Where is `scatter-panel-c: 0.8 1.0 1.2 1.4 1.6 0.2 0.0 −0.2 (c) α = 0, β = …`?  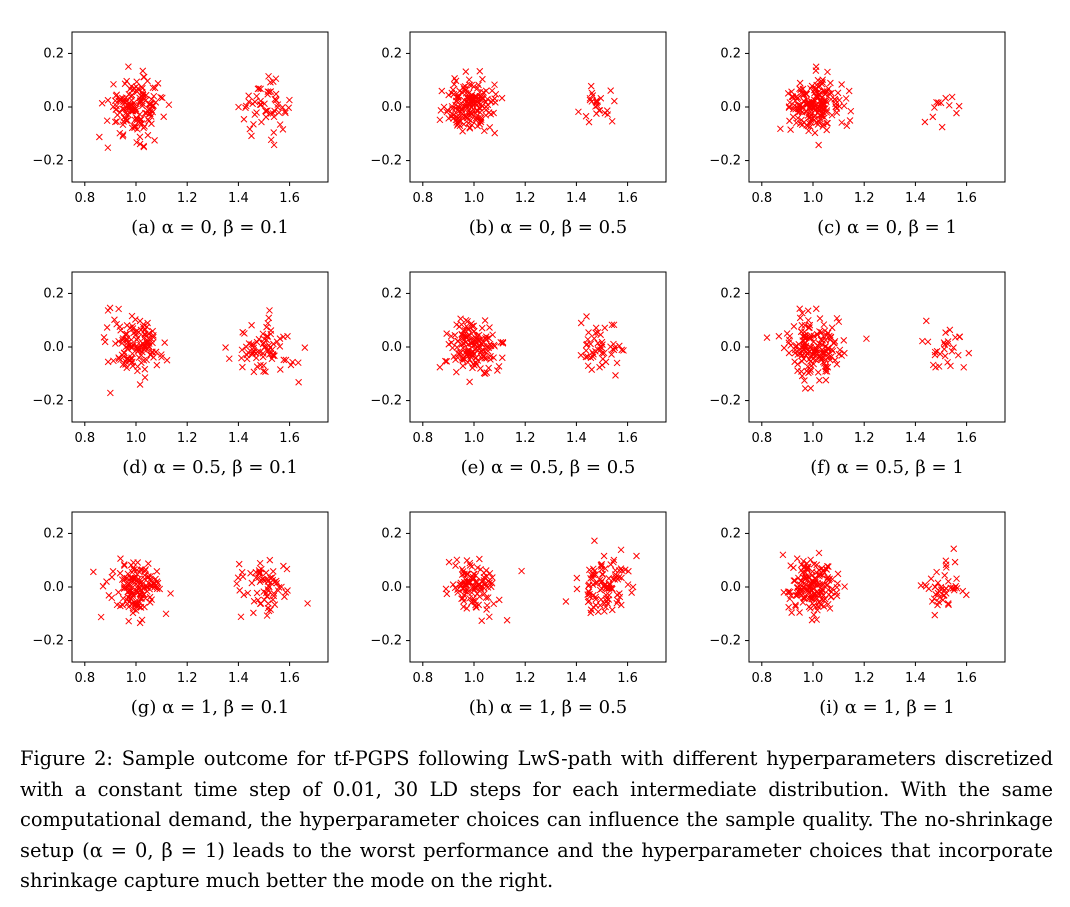 scatter-panel-c: 0.8 1.0 1.2 1.4 1.6 0.2 0.0 −0.2 (c) α = 0, β = … is located at coordinates (851, 139).